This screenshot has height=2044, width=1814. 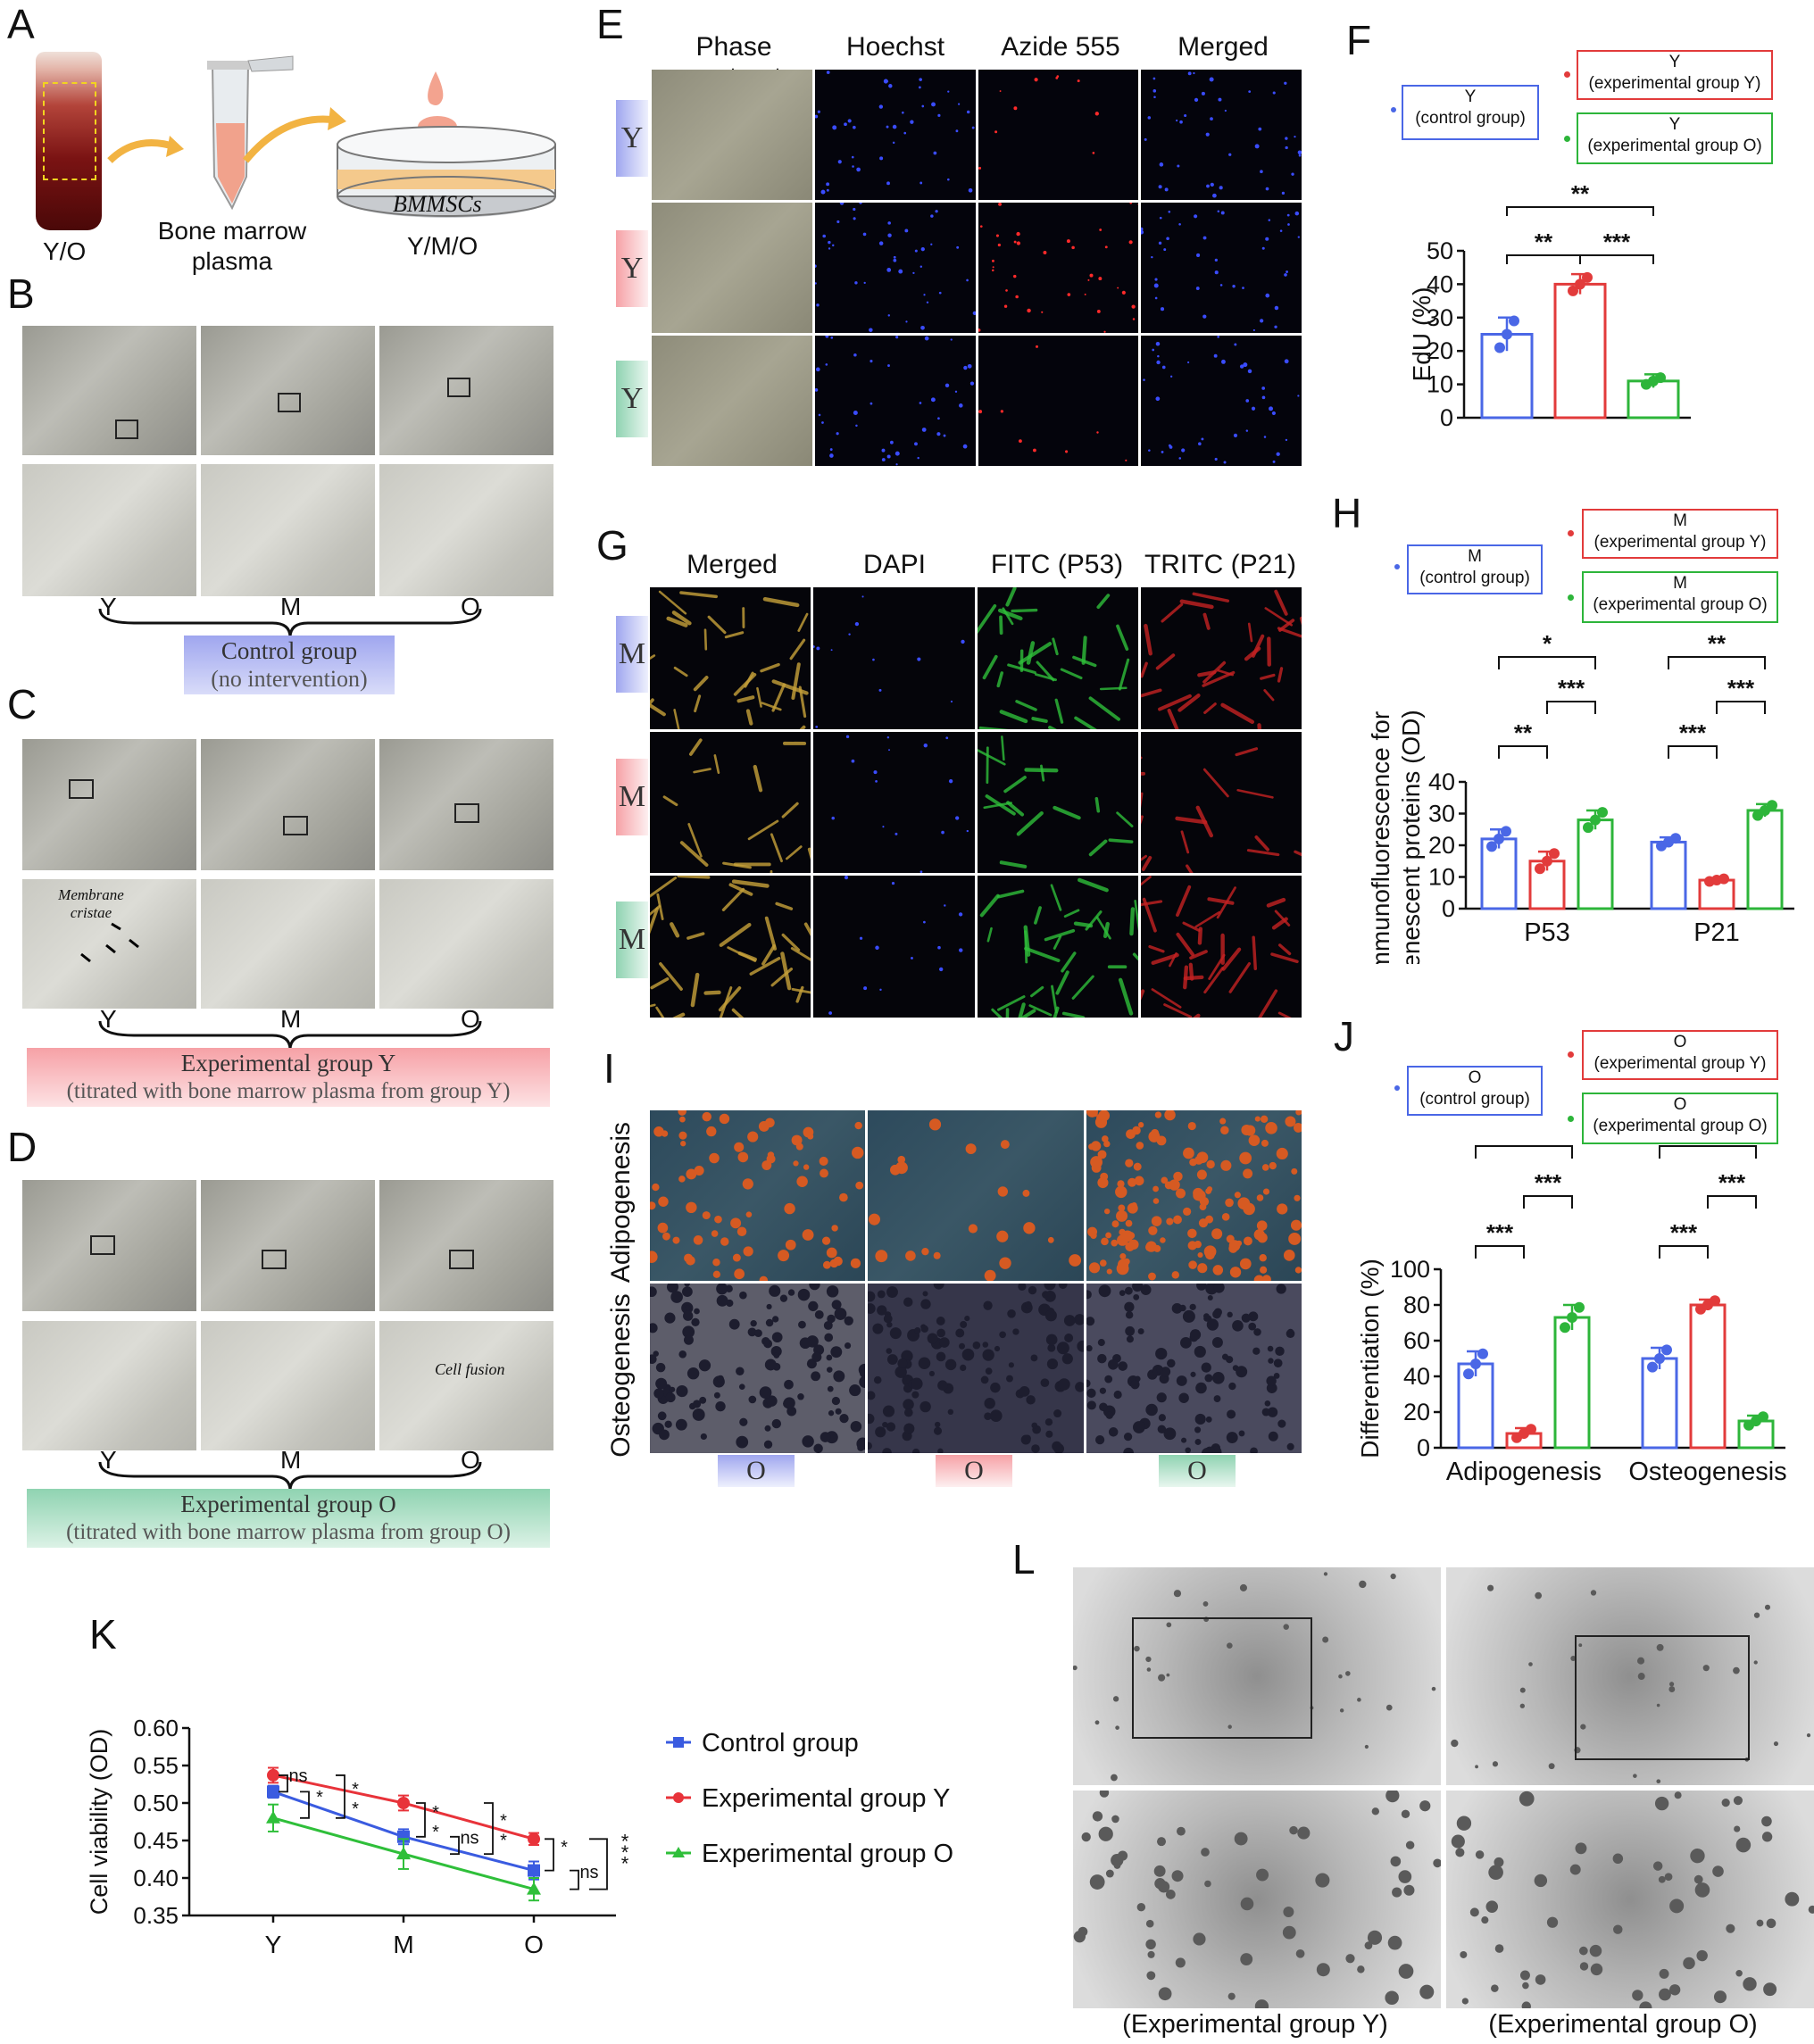 I want to click on legend-label: Experimental group Y, so click(x=826, y=1798).